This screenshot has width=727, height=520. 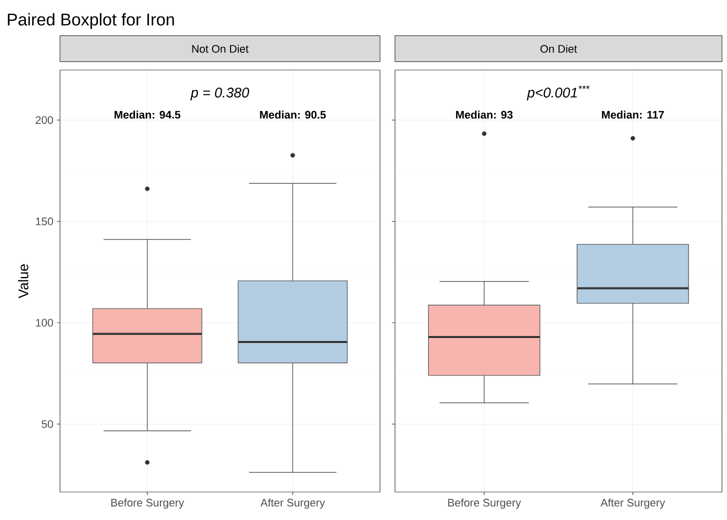 I want to click on annotation: Median: 93, so click(x=484, y=114).